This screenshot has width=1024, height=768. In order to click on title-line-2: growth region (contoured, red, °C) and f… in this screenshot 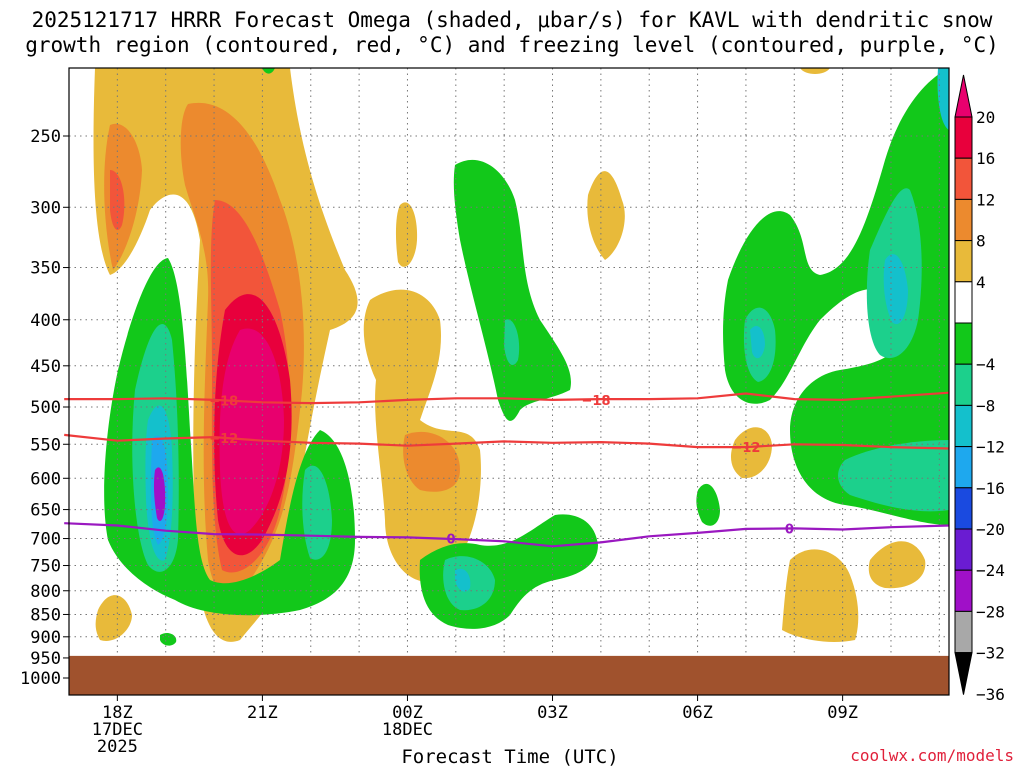, I will do `click(512, 45)`.